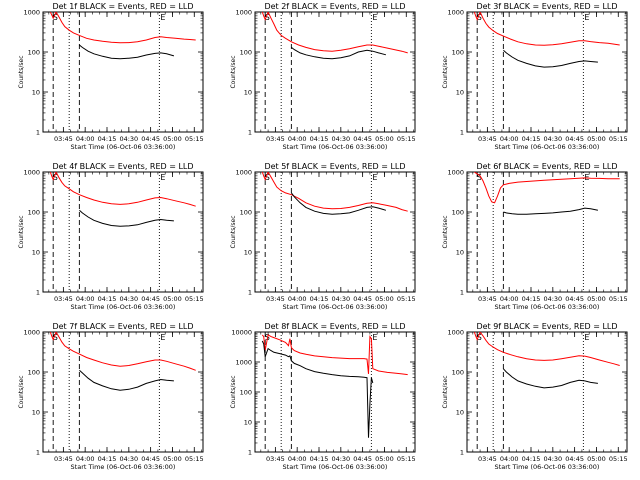 This screenshot has width=640, height=480. What do you see at coordinates (241, 333) in the screenshot?
I see `y-tick-label: 10000` at bounding box center [241, 333].